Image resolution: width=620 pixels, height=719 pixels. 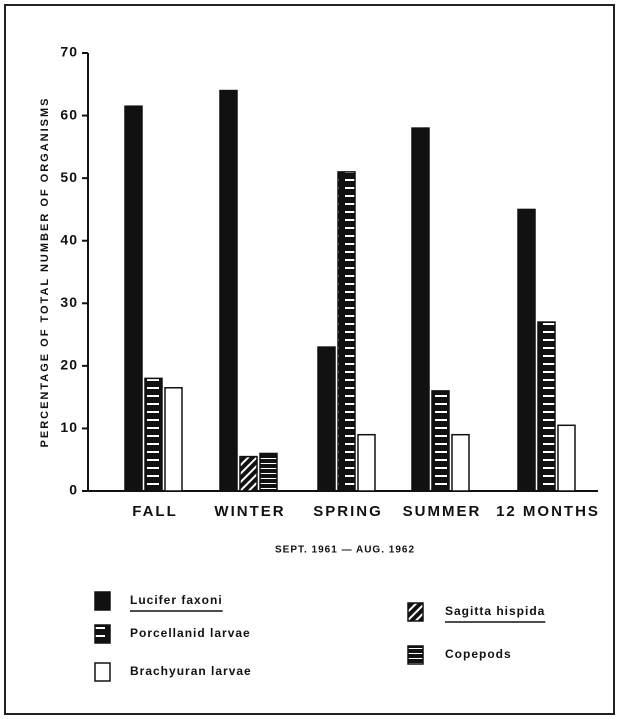 I want to click on y-tick-label: 0, so click(x=73, y=490).